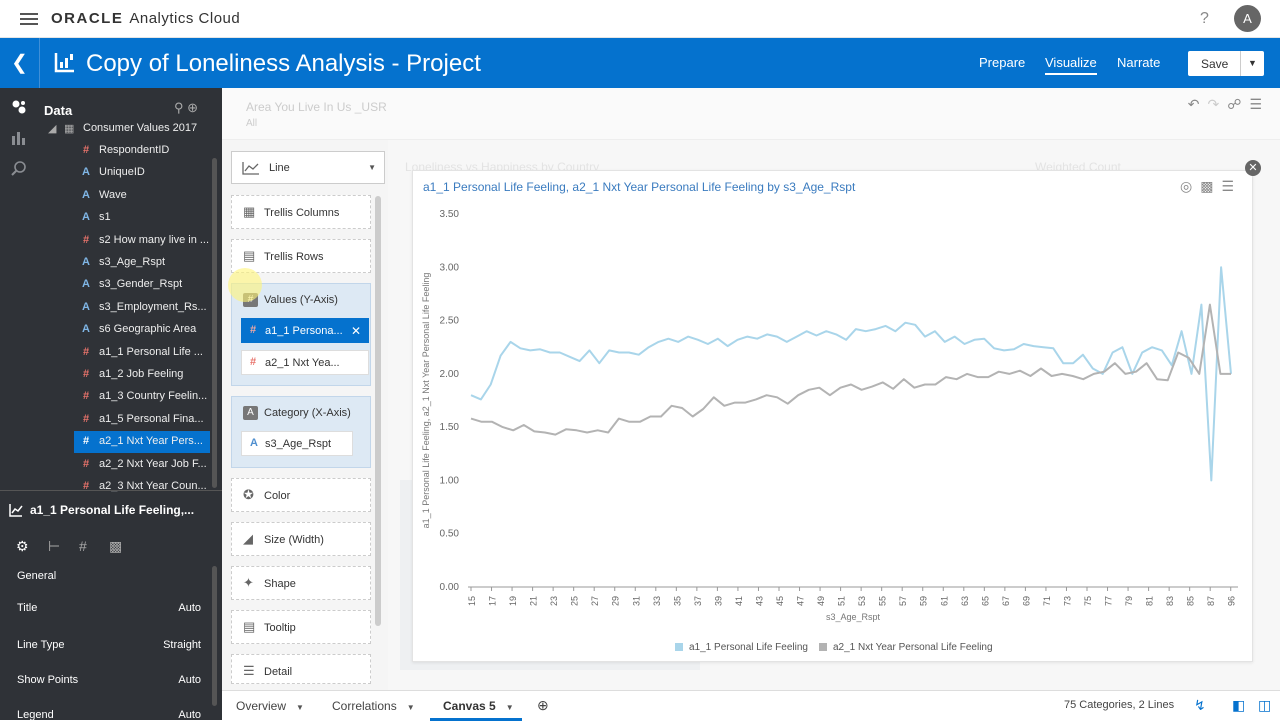 The height and width of the screenshot is (721, 1280). Describe the element at coordinates (1170, 601) in the screenshot. I see `x-tick-label: 83` at that location.